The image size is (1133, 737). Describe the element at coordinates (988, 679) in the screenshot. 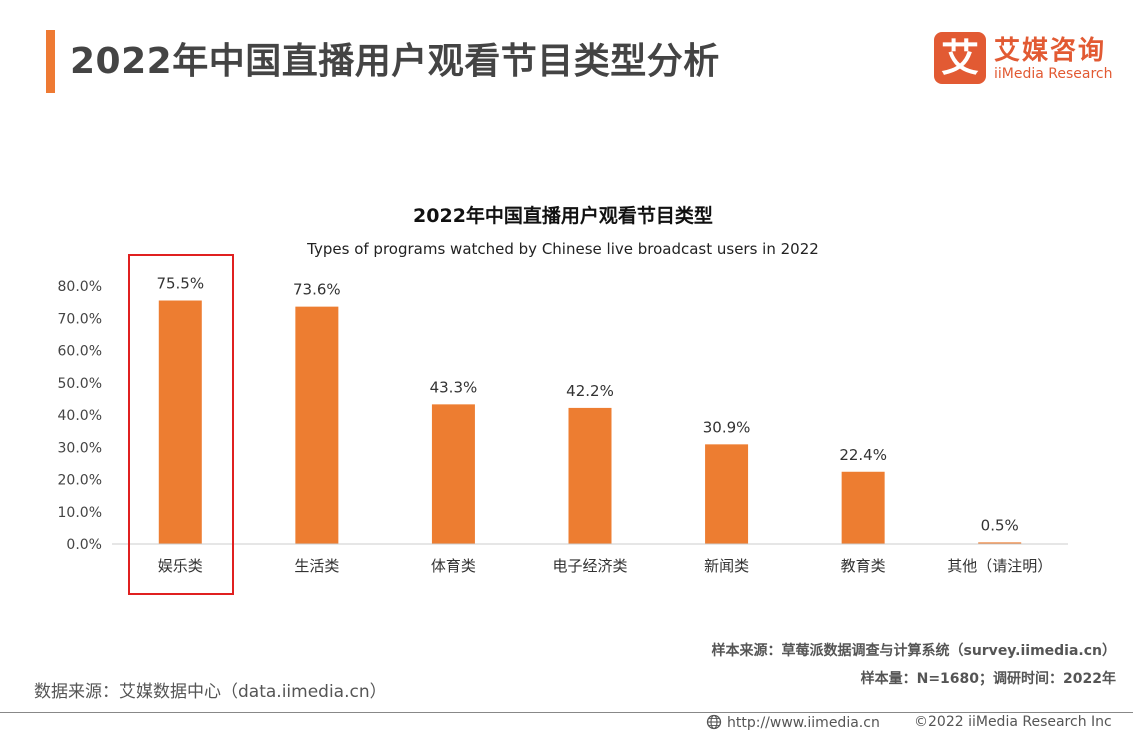

I see `sample-size: 样本量：N=1680；调研时间：2022年` at that location.